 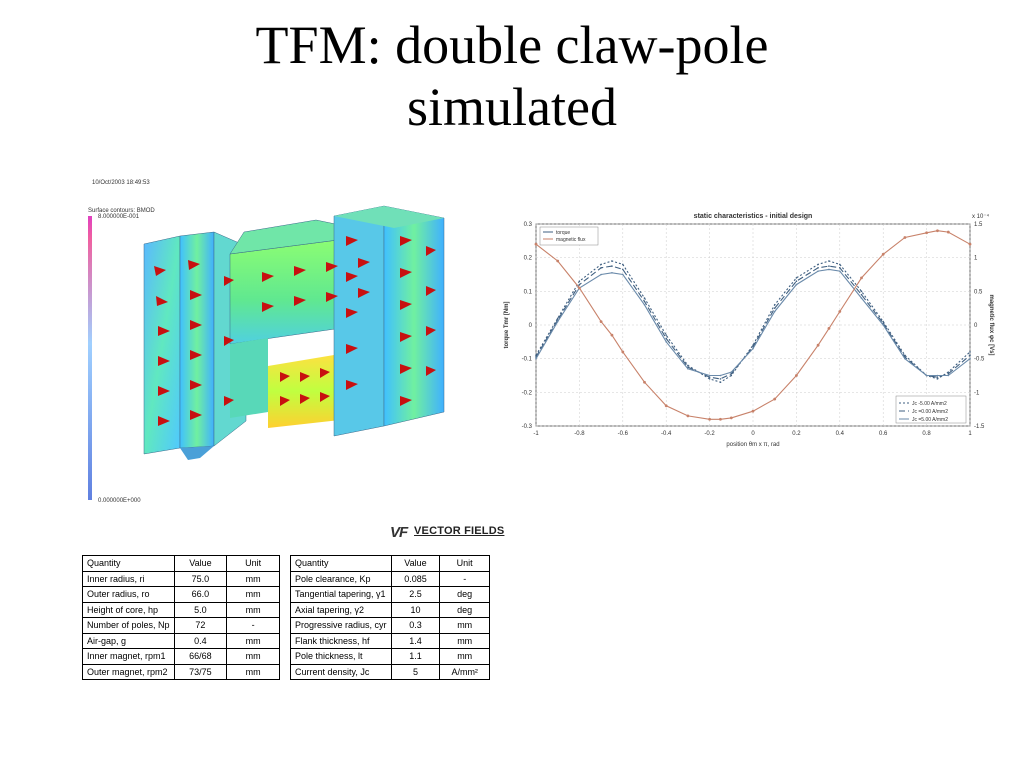 I want to click on table-row: Inner radius, ri 75.0 mm, so click(x=181, y=578).